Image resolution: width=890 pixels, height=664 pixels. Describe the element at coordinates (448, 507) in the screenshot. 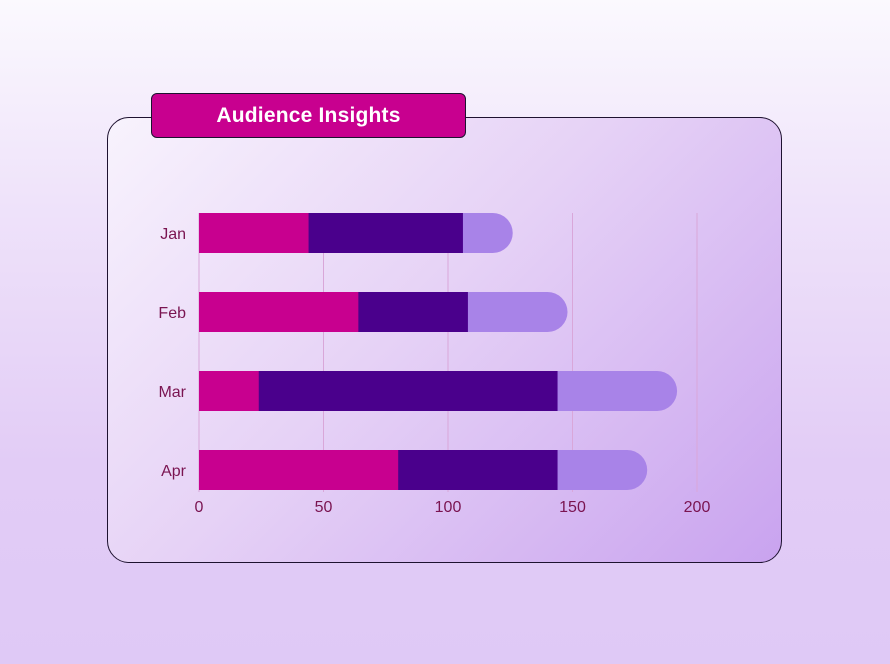

I see `x-tick-label: 100` at that location.